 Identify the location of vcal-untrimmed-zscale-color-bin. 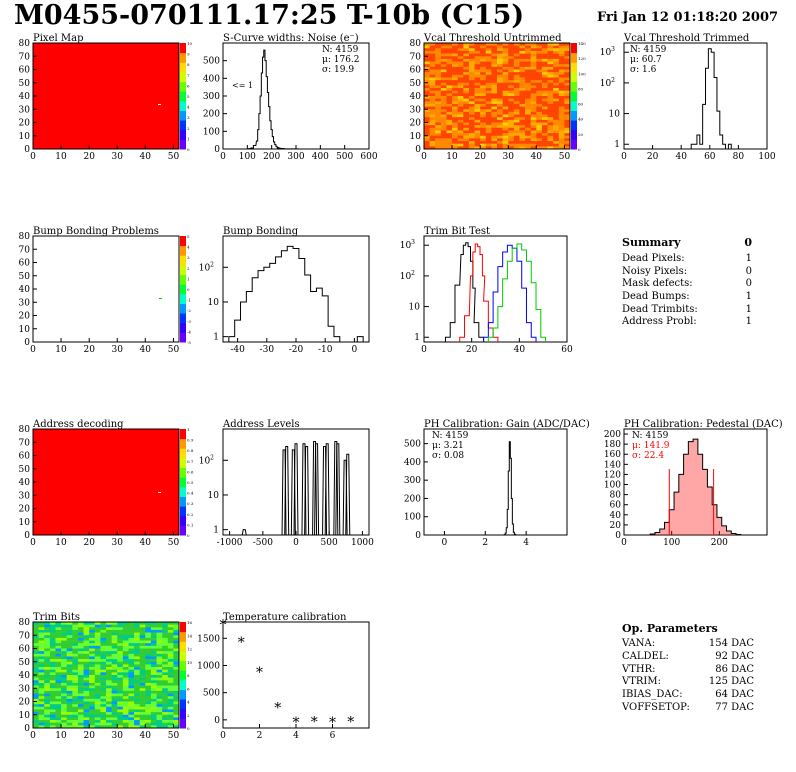
(574, 96).